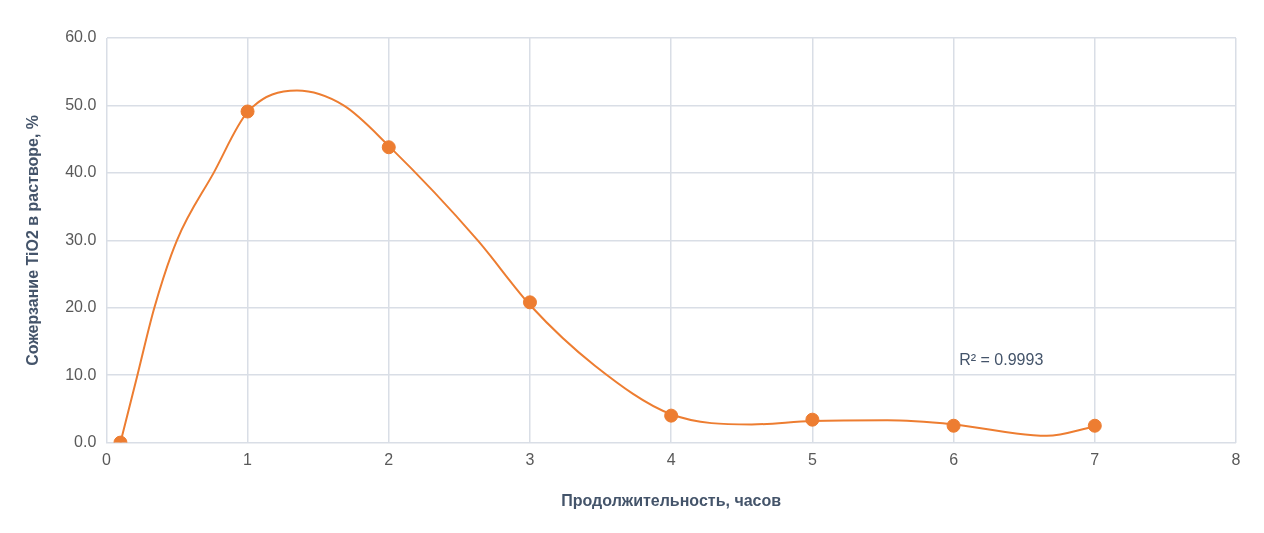  What do you see at coordinates (1236, 459) in the screenshot?
I see `x-tick-label: 8` at bounding box center [1236, 459].